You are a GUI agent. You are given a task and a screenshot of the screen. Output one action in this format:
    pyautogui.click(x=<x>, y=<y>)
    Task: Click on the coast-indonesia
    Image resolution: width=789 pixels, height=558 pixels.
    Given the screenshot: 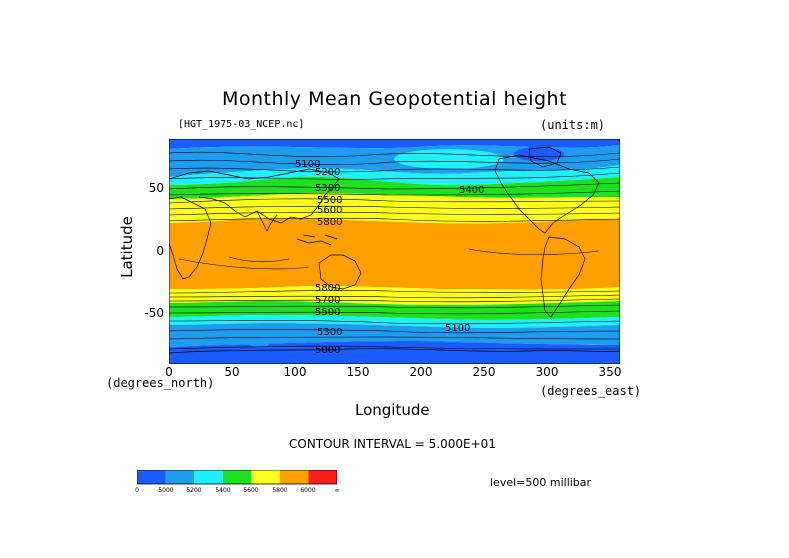 What is the action you would take?
    pyautogui.click(x=317, y=240)
    